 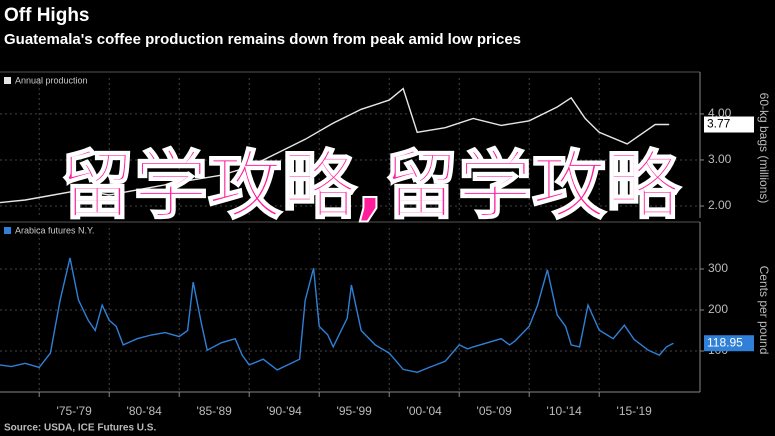 I want to click on legend-label: Arabica futures N.Y., so click(x=54, y=230).